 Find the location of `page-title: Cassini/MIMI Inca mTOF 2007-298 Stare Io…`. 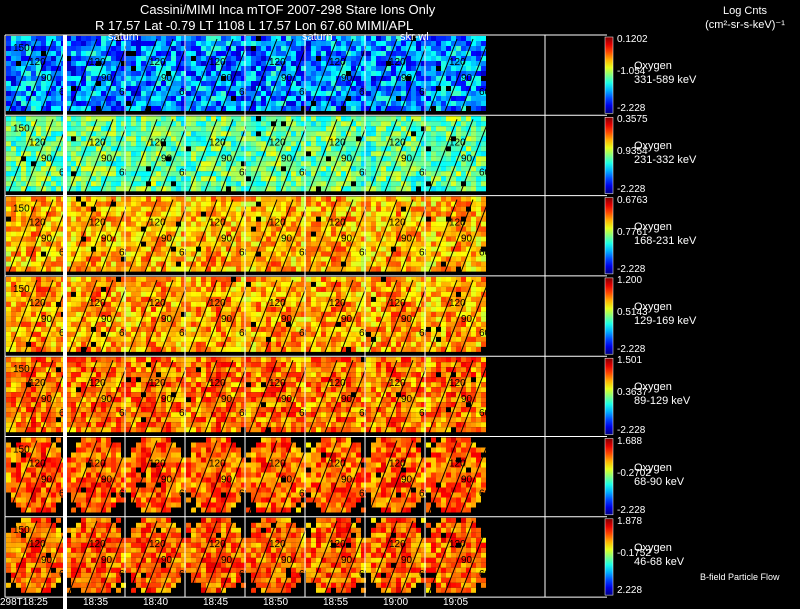

page-title: Cassini/MIMI Inca mTOF 2007-298 Stare Io… is located at coordinates (288, 9).